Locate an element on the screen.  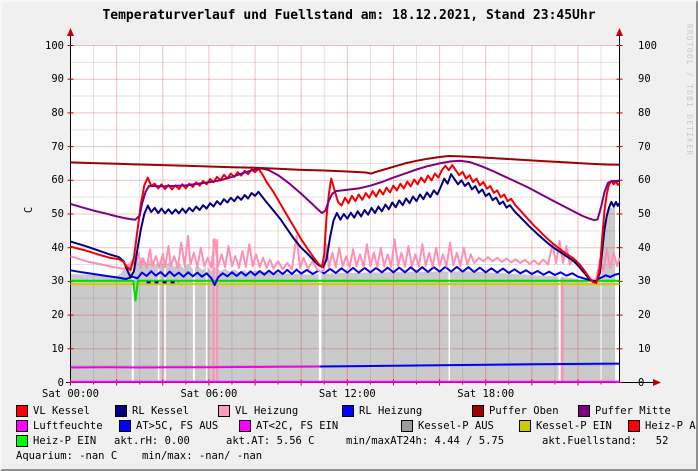
legend-item-rl-kessel: RL Kessel is located at coordinates (152, 411).